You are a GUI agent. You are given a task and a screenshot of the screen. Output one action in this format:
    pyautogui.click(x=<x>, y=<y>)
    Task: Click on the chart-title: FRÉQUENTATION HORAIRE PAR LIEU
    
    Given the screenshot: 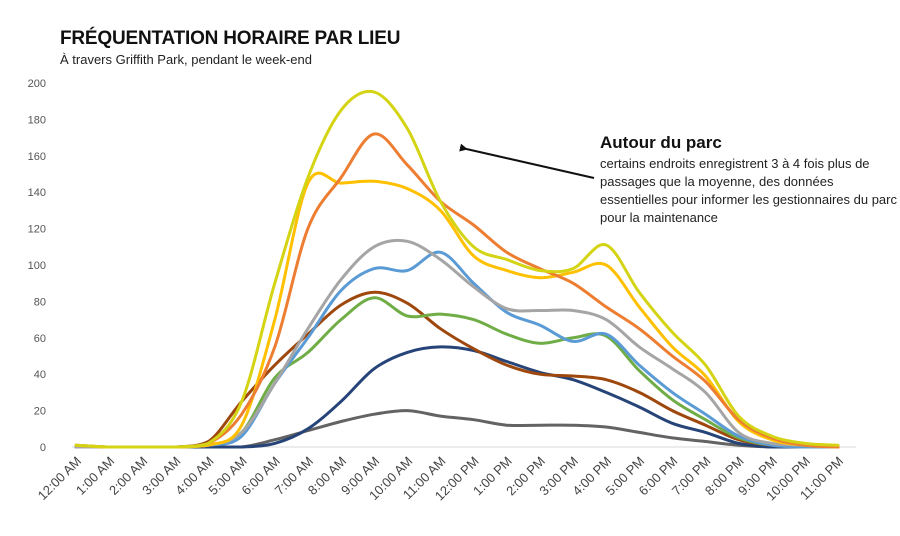 What is the action you would take?
    pyautogui.click(x=230, y=38)
    